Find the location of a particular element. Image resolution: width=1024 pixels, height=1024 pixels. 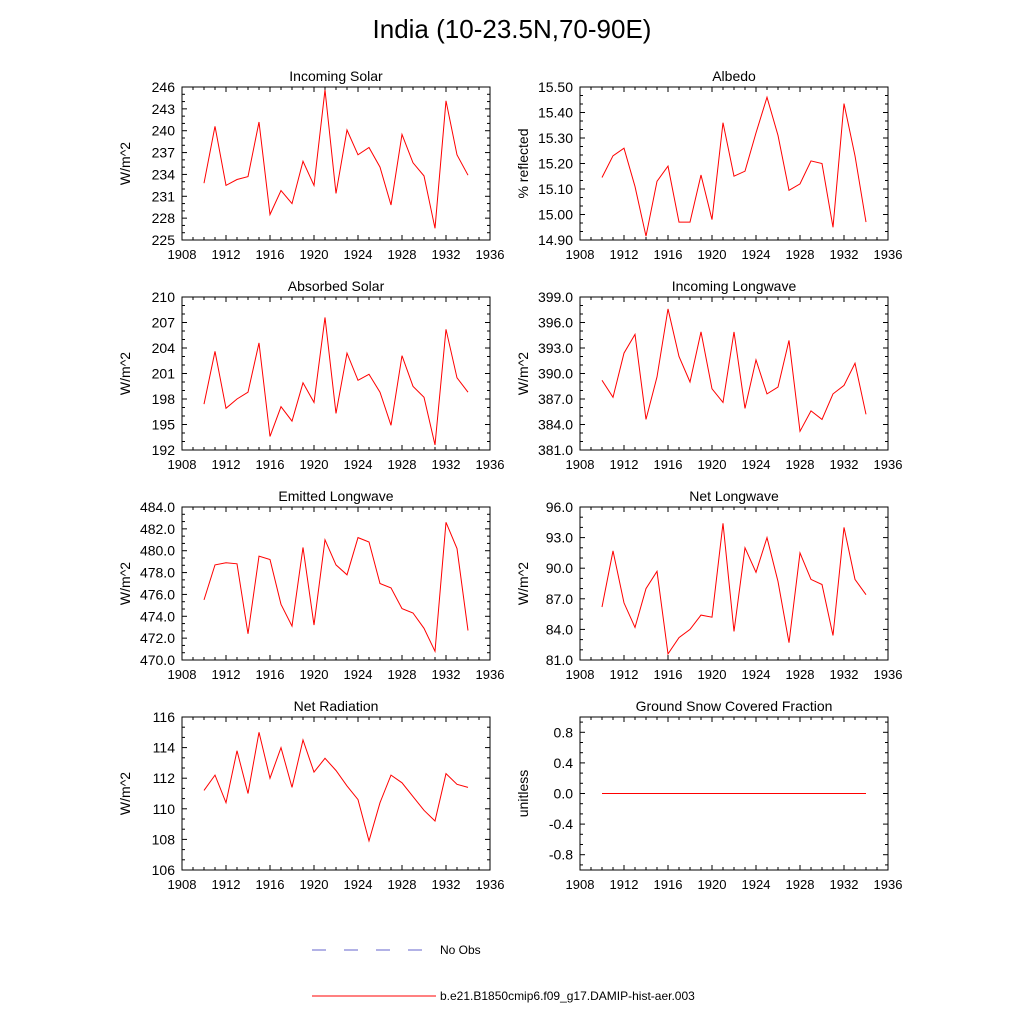

albedo-series-line is located at coordinates (734, 166).